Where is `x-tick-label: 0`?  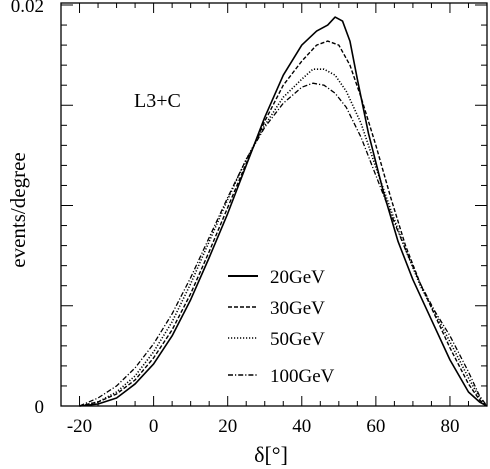 x-tick-label: 0 is located at coordinates (154, 426).